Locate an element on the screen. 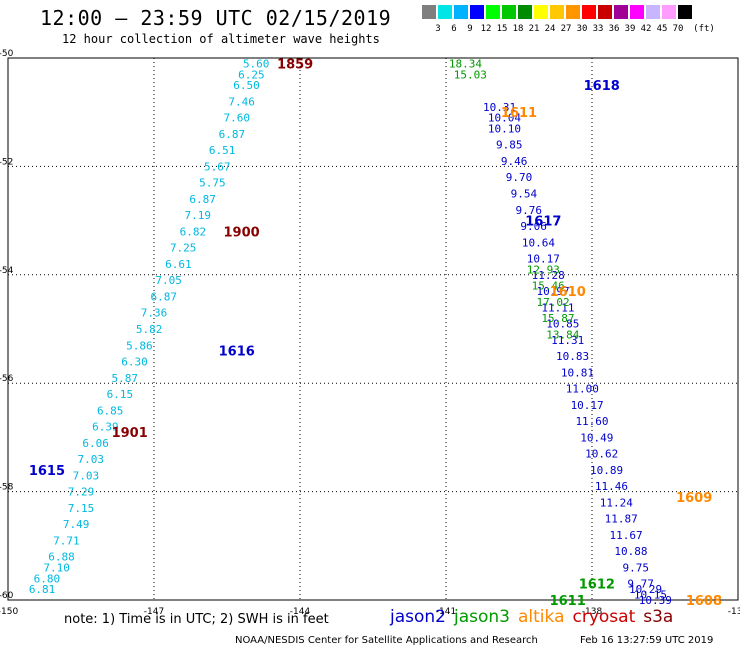 Image resolution: width=740 pixels, height=650 pixels. wave-height-point: 10.88 is located at coordinates (630, 551).